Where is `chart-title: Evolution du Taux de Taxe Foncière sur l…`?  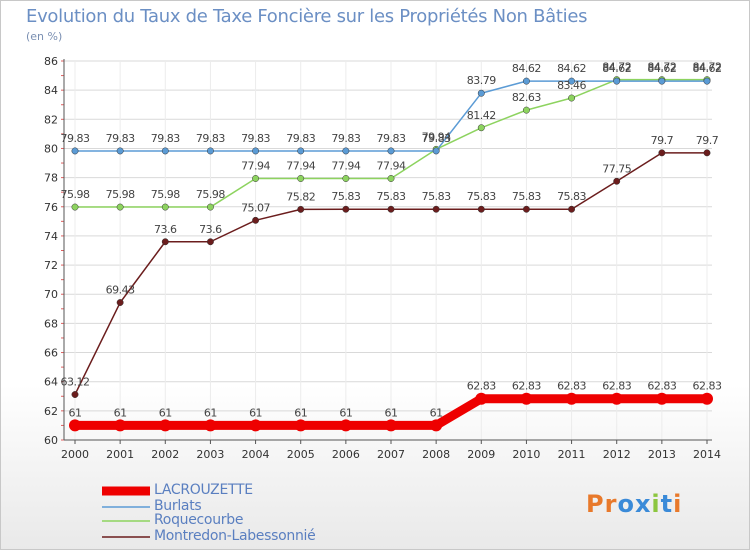
chart-title: Evolution du Taux de Taxe Foncière sur l… is located at coordinates (307, 16).